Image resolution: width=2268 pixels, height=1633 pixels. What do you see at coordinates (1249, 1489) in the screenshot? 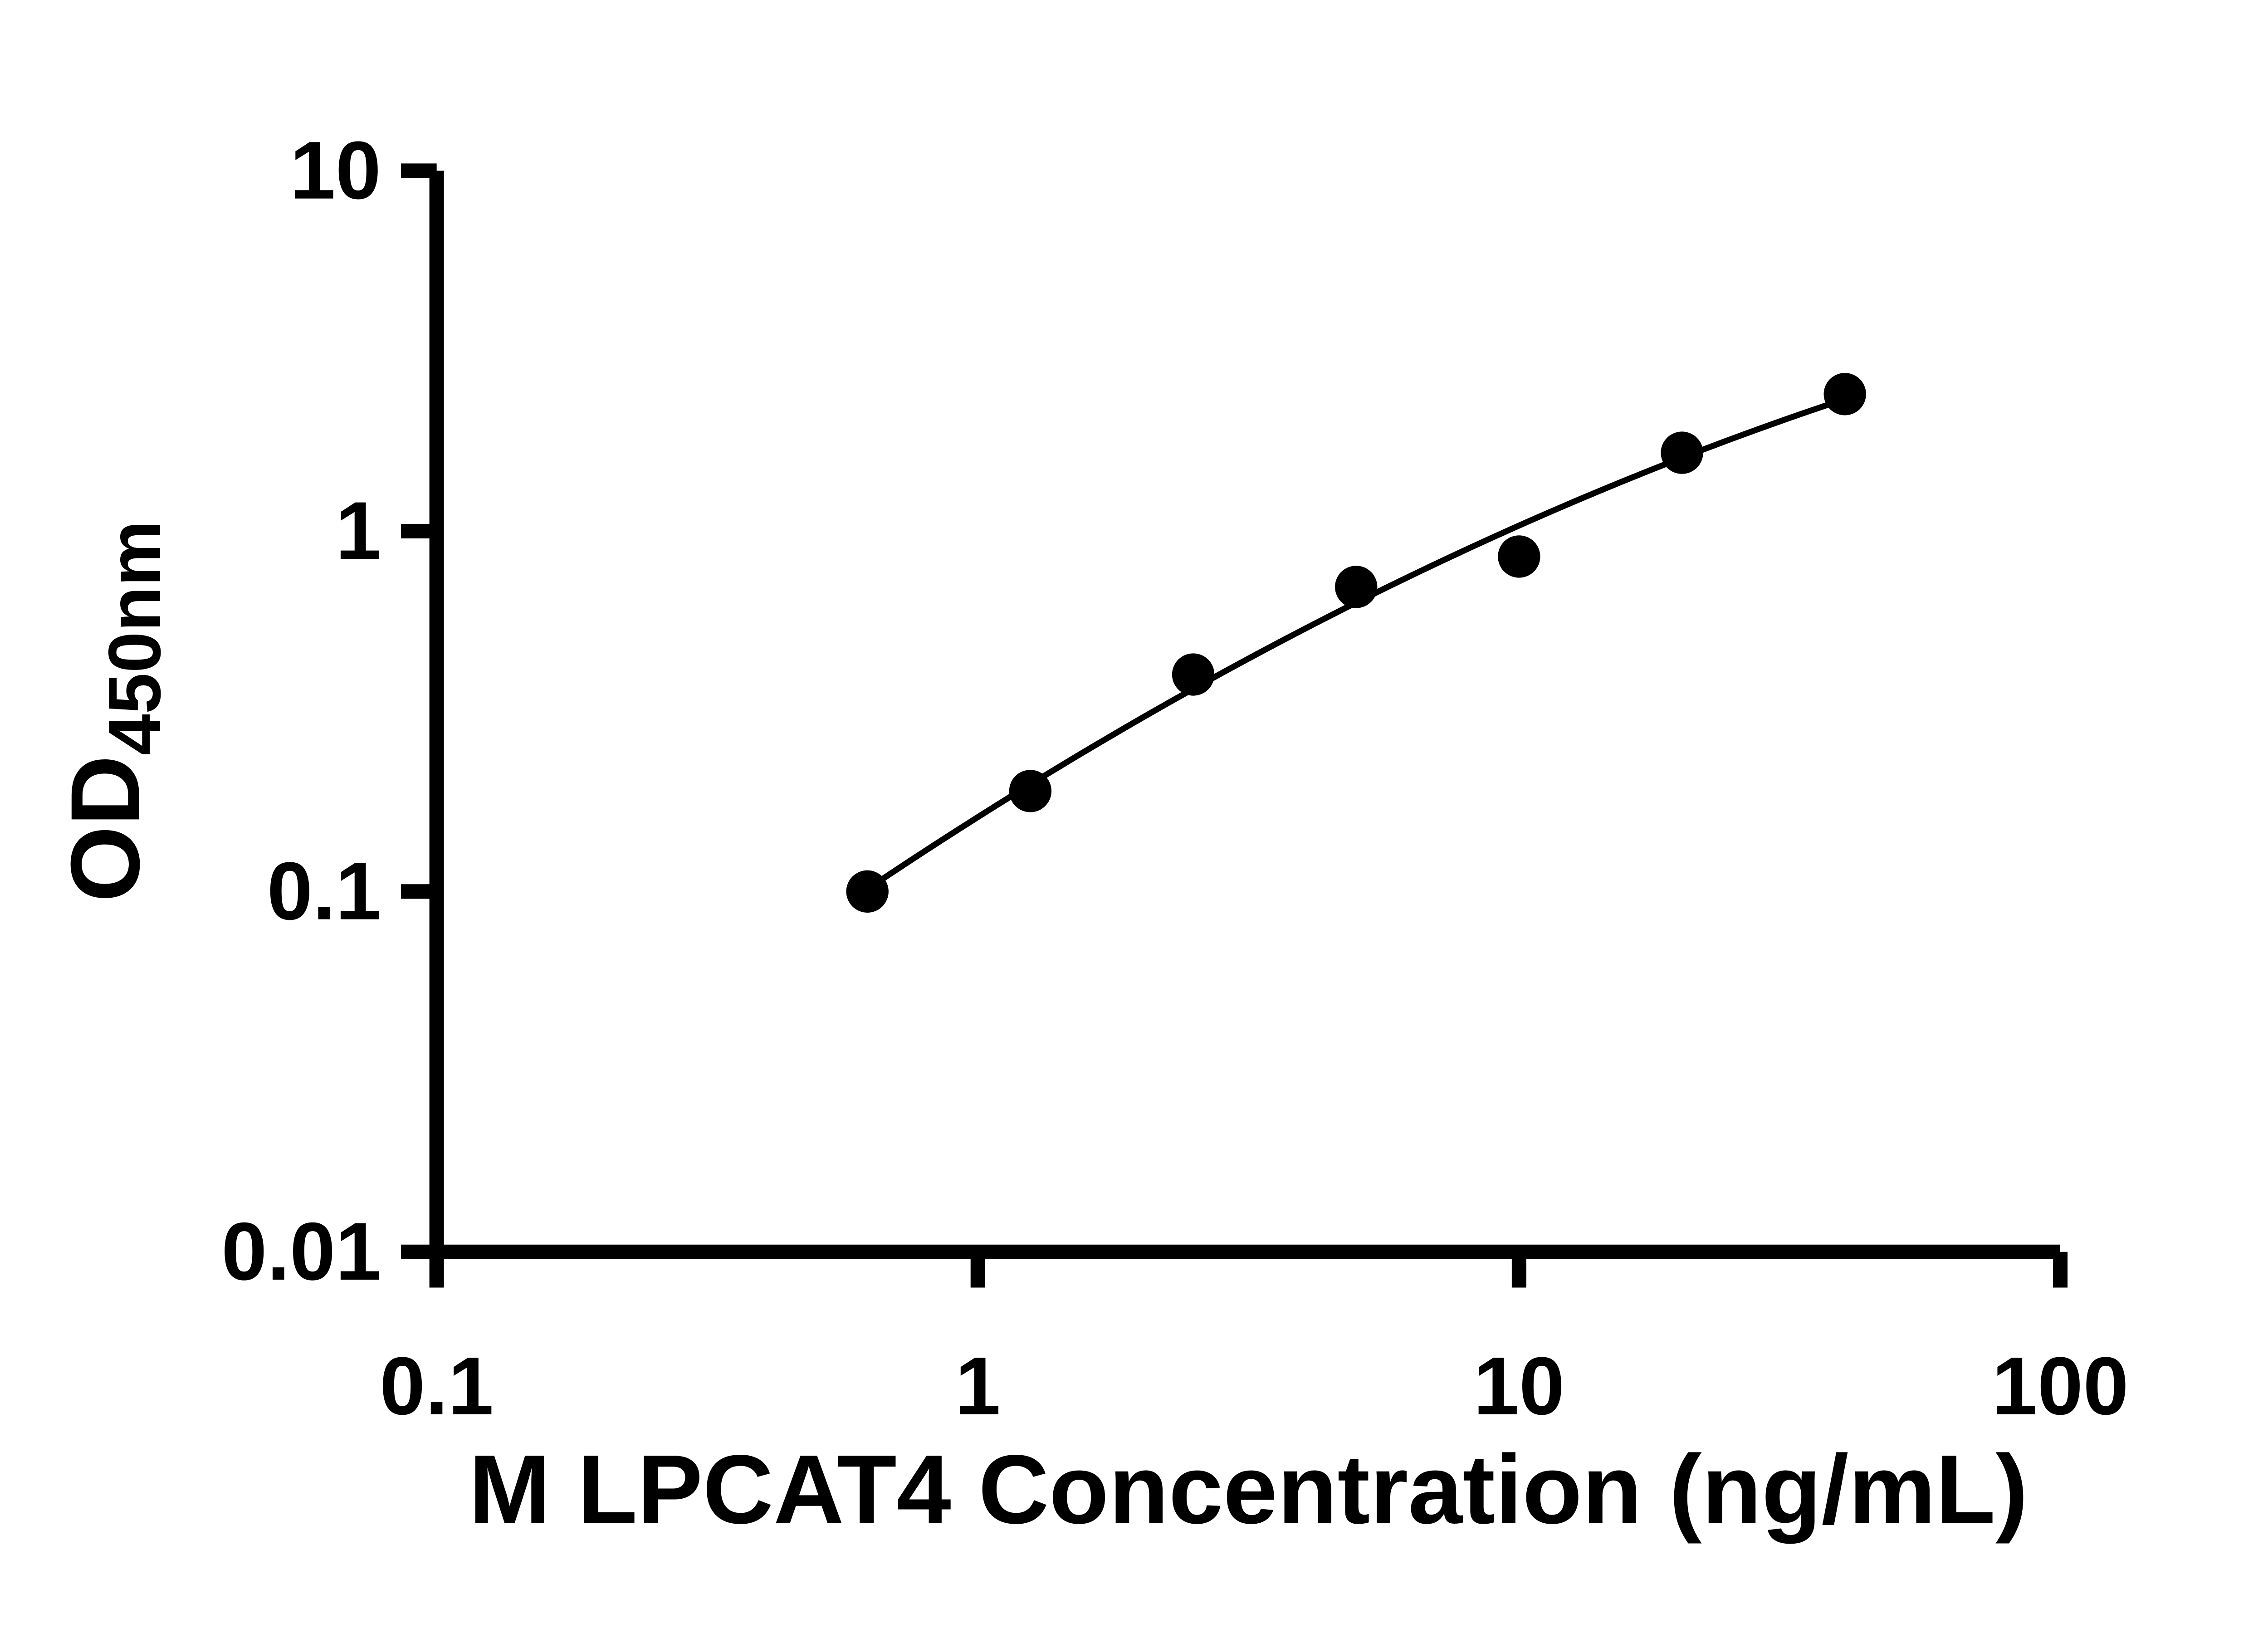
I see `x-axis-title: M LPCAT4 Concentration (ng/mL)` at bounding box center [1249, 1489].